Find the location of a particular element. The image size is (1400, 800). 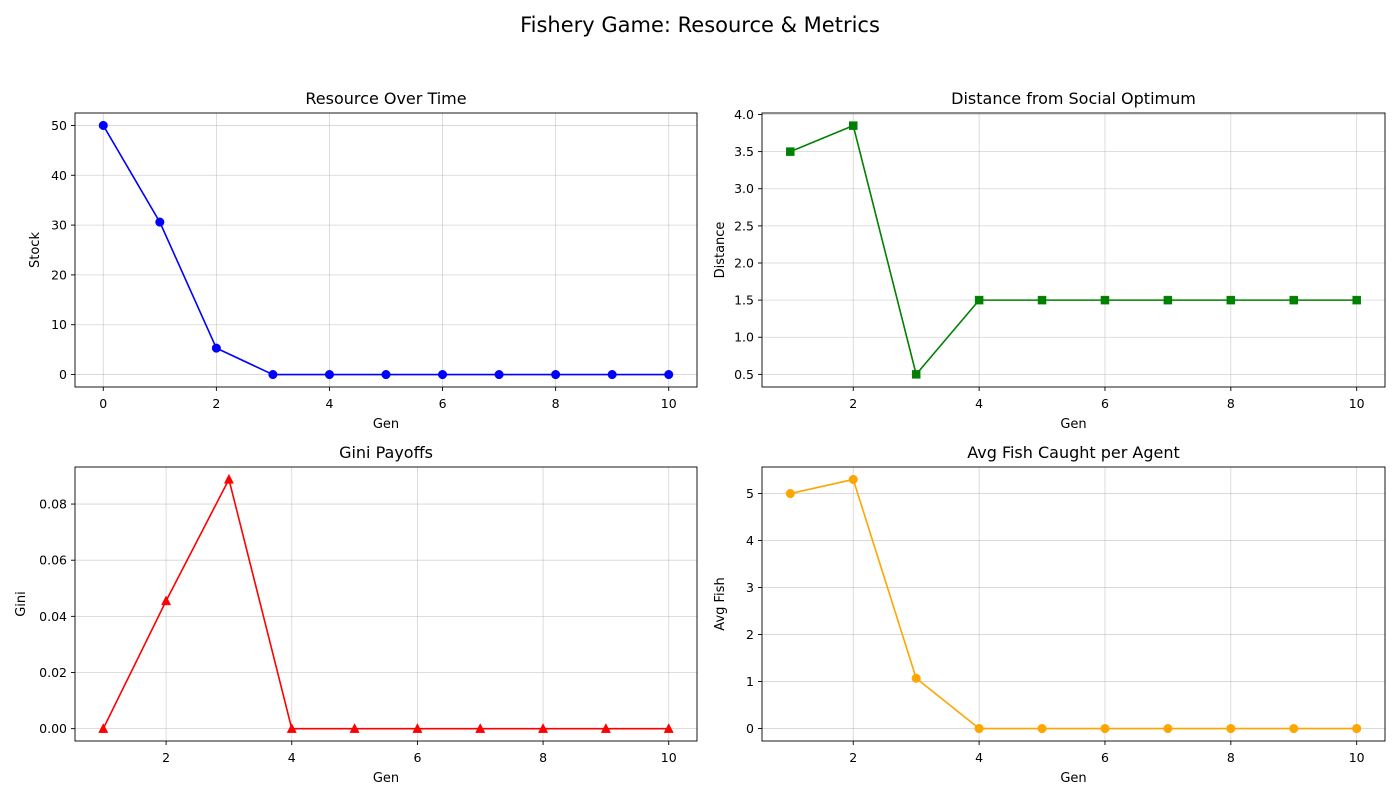

chart-gini-xtick-label-4: 10 is located at coordinates (669, 757).